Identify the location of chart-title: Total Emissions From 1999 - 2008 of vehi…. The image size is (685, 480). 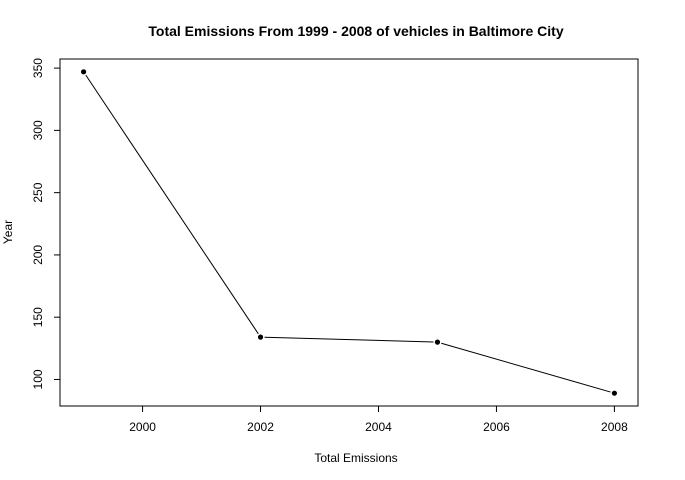
(355, 31).